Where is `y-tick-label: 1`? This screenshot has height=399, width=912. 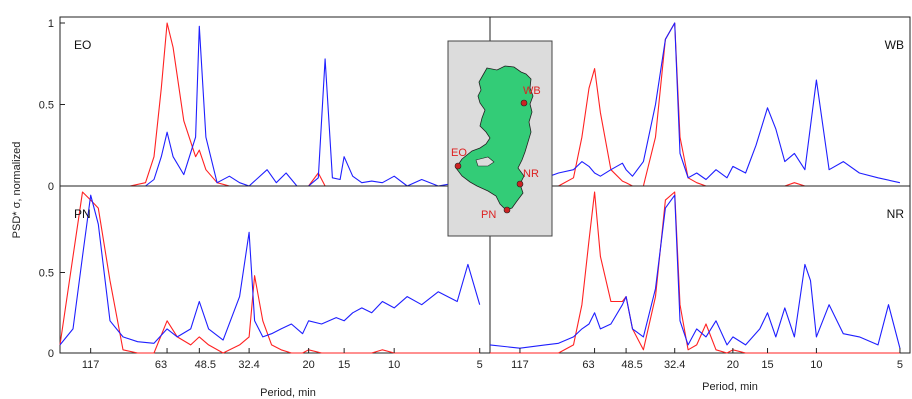
y-tick-label: 1 is located at coordinates (51, 24).